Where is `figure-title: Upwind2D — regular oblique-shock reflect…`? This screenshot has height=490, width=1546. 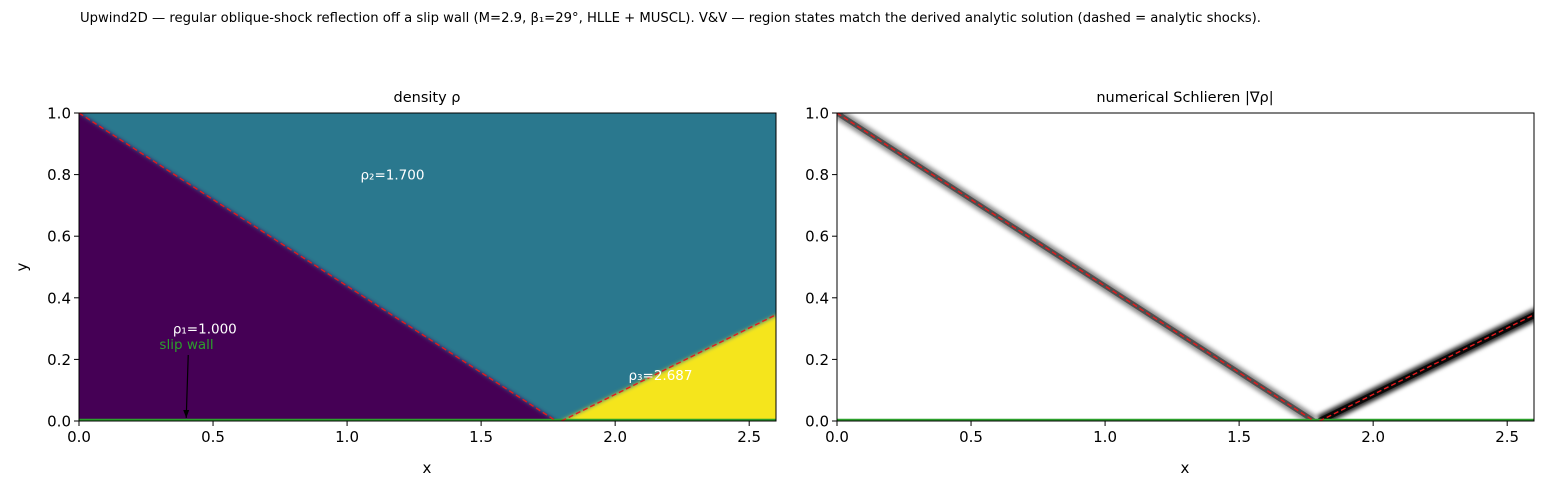 figure-title: Upwind2D — regular oblique-shock reflect… is located at coordinates (670, 18).